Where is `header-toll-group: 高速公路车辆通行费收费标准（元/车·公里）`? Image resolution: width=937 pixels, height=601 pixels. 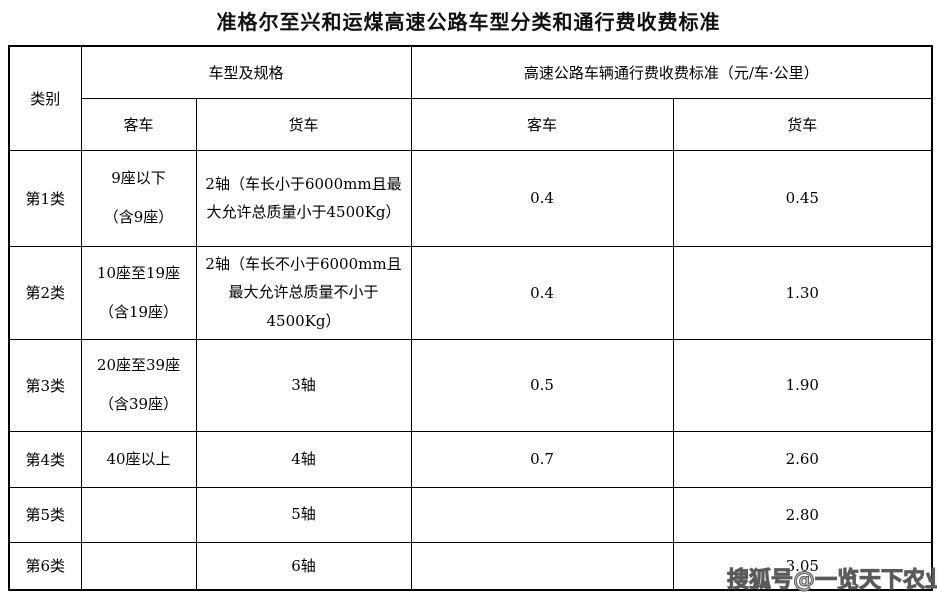 header-toll-group: 高速公路车辆通行费收费标准（元/车·公里） is located at coordinates (671, 72).